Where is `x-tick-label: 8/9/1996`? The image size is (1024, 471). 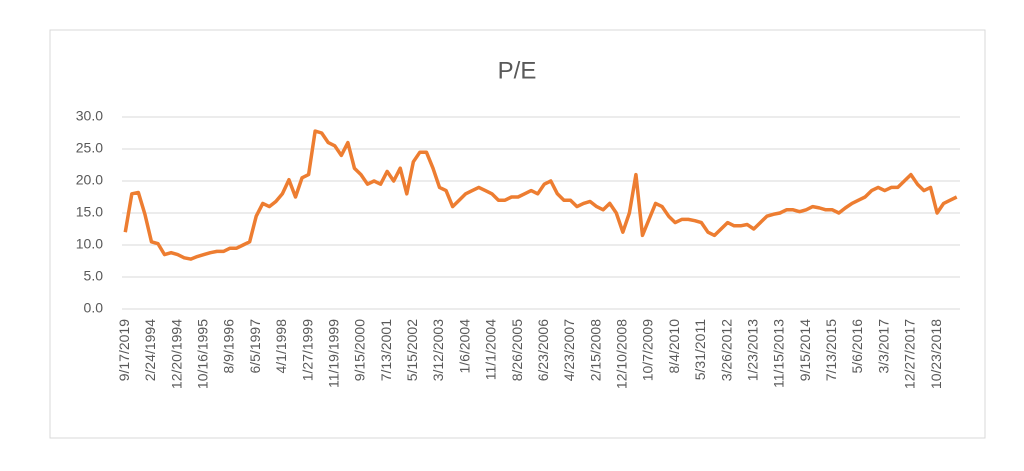 x-tick-label: 8/9/1996 is located at coordinates (229, 346).